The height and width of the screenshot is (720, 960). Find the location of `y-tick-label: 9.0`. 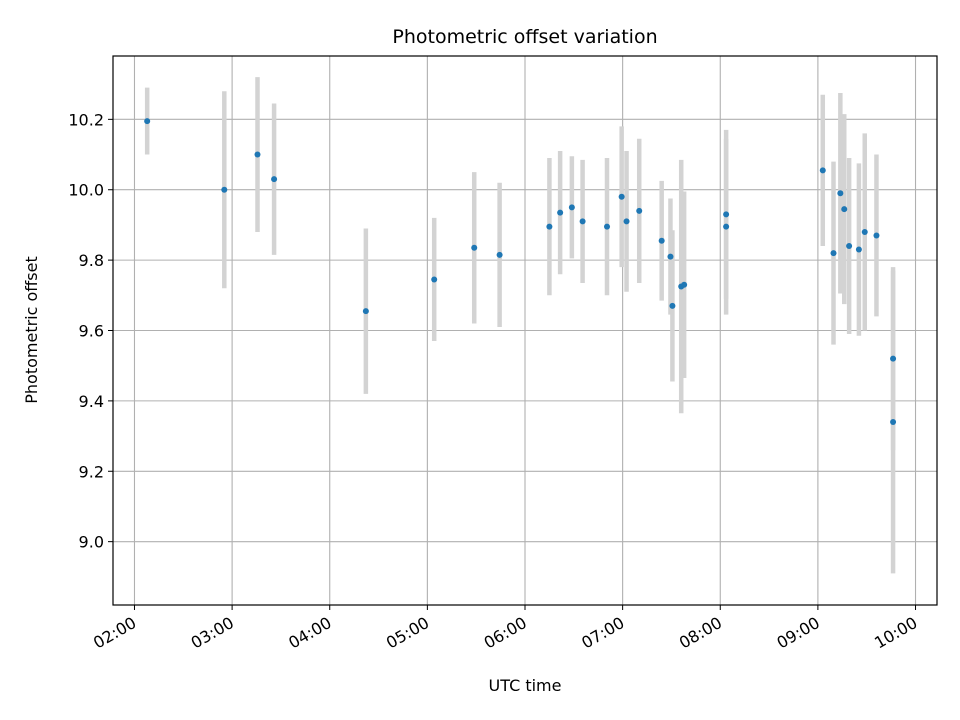

y-tick-label: 9.0 is located at coordinates (91, 542).